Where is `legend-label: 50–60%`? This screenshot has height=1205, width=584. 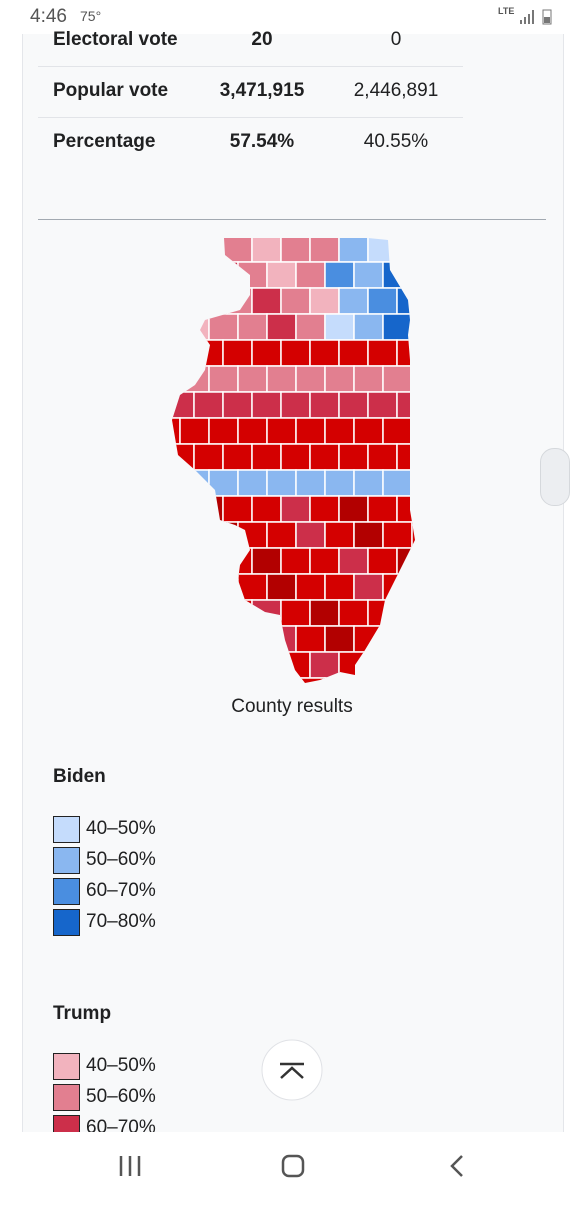
legend-label: 50–60% is located at coordinates (121, 1096).